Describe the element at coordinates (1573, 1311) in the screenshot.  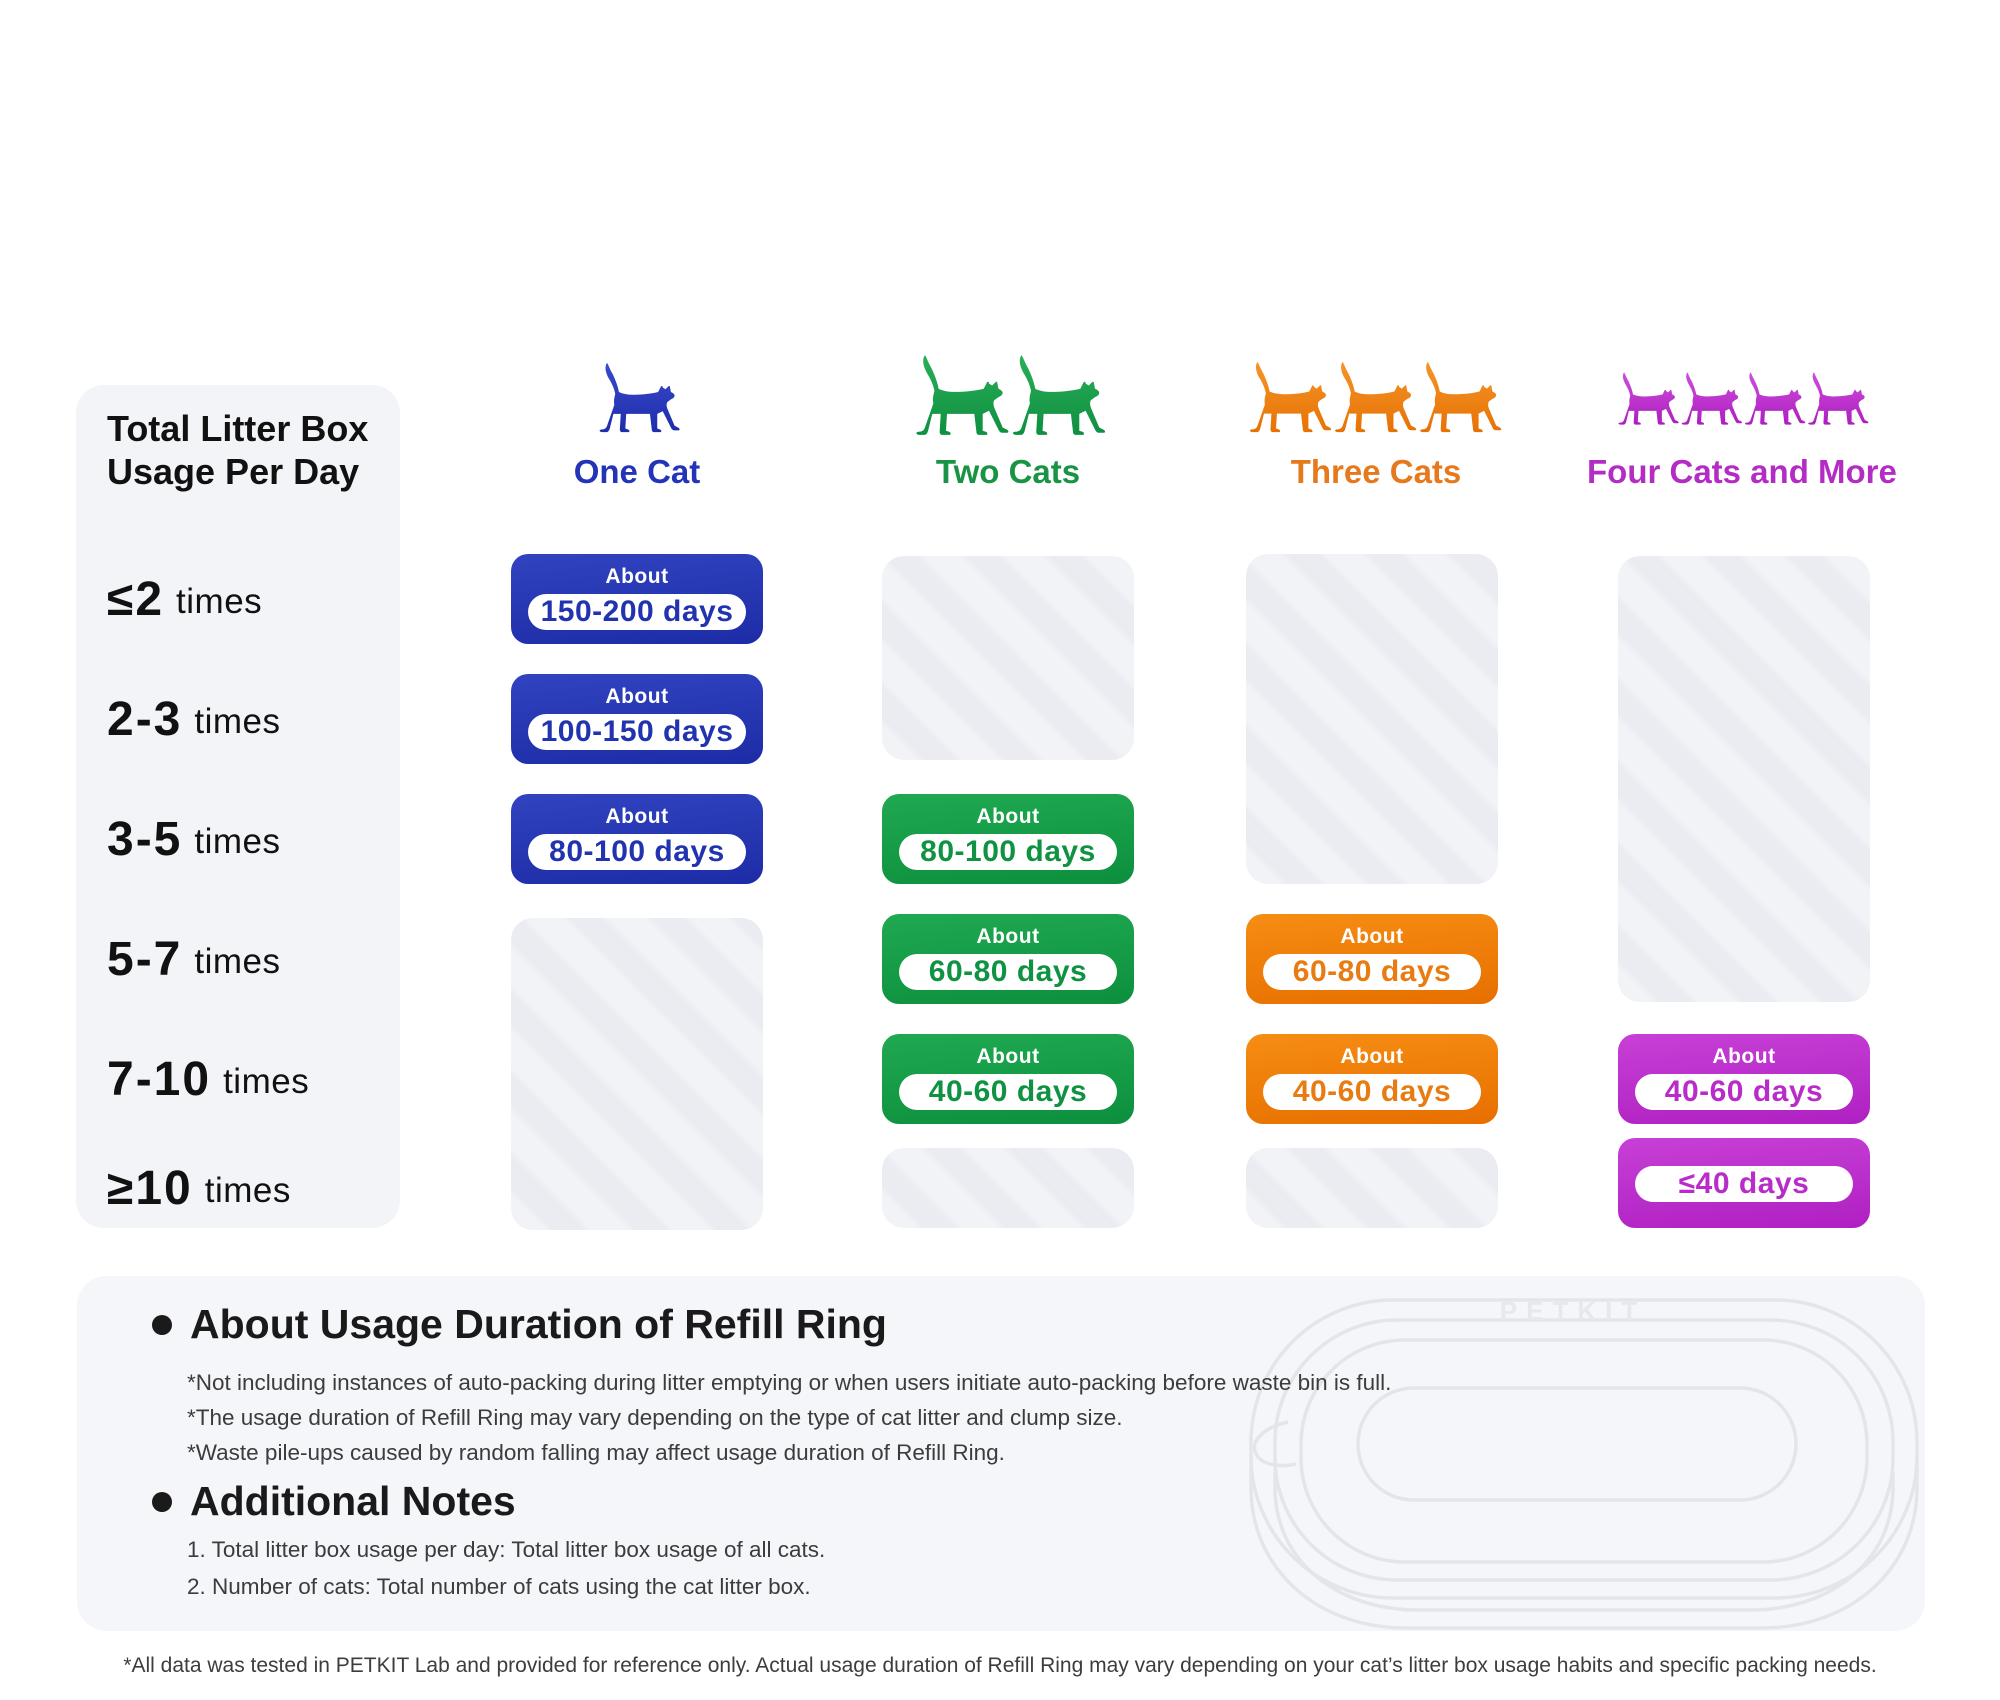
I see `svg-text: PETKIT` at that location.